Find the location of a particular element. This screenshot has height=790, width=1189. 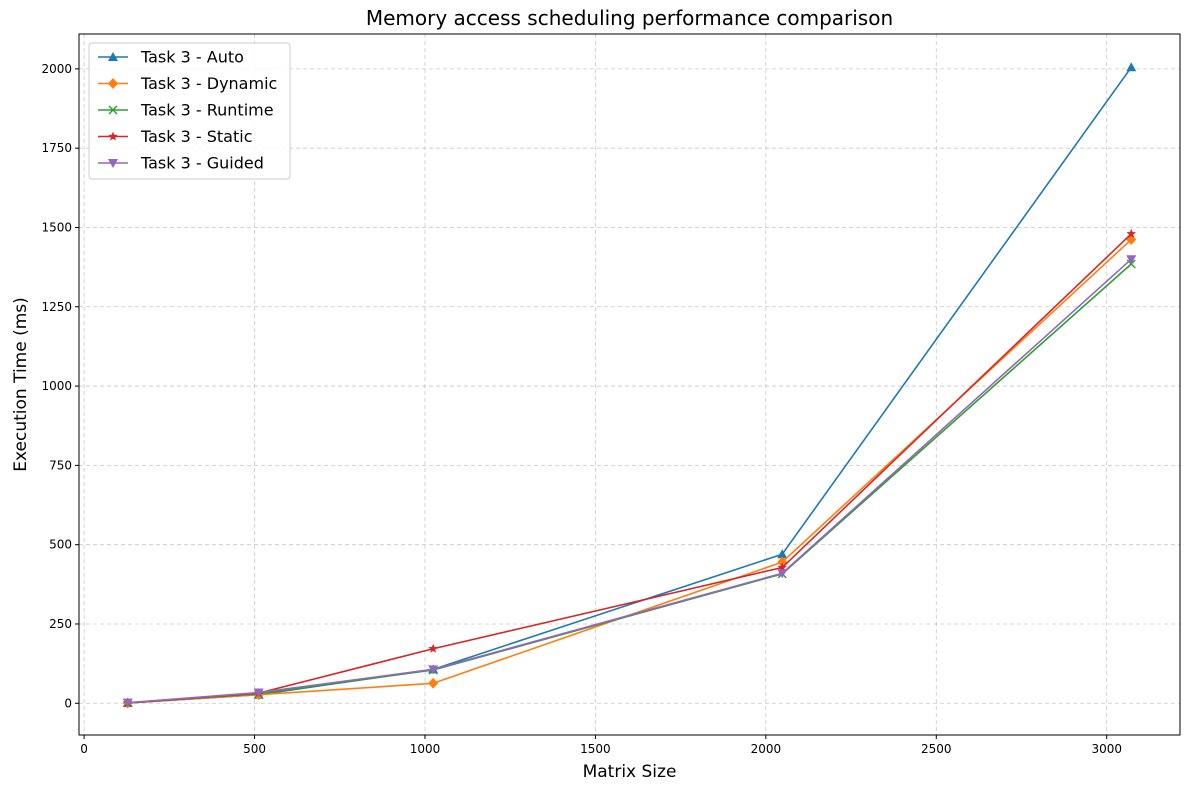

x-tick-label: 0 is located at coordinates (84, 749).